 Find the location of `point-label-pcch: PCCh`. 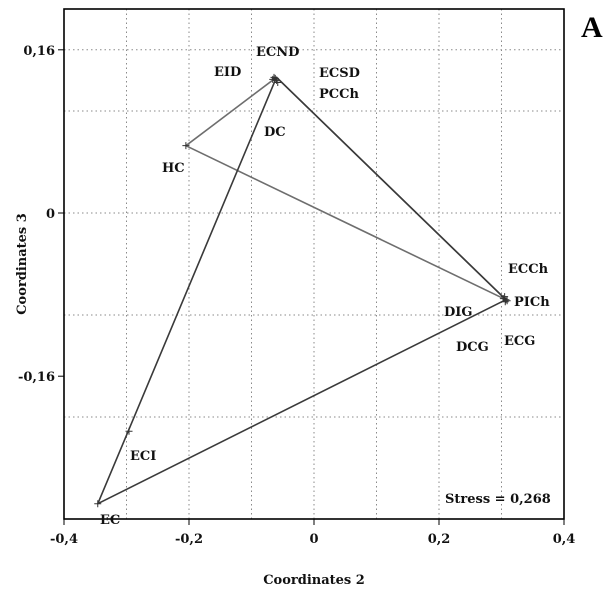

point-label-pcch: PCCh is located at coordinates (339, 94).